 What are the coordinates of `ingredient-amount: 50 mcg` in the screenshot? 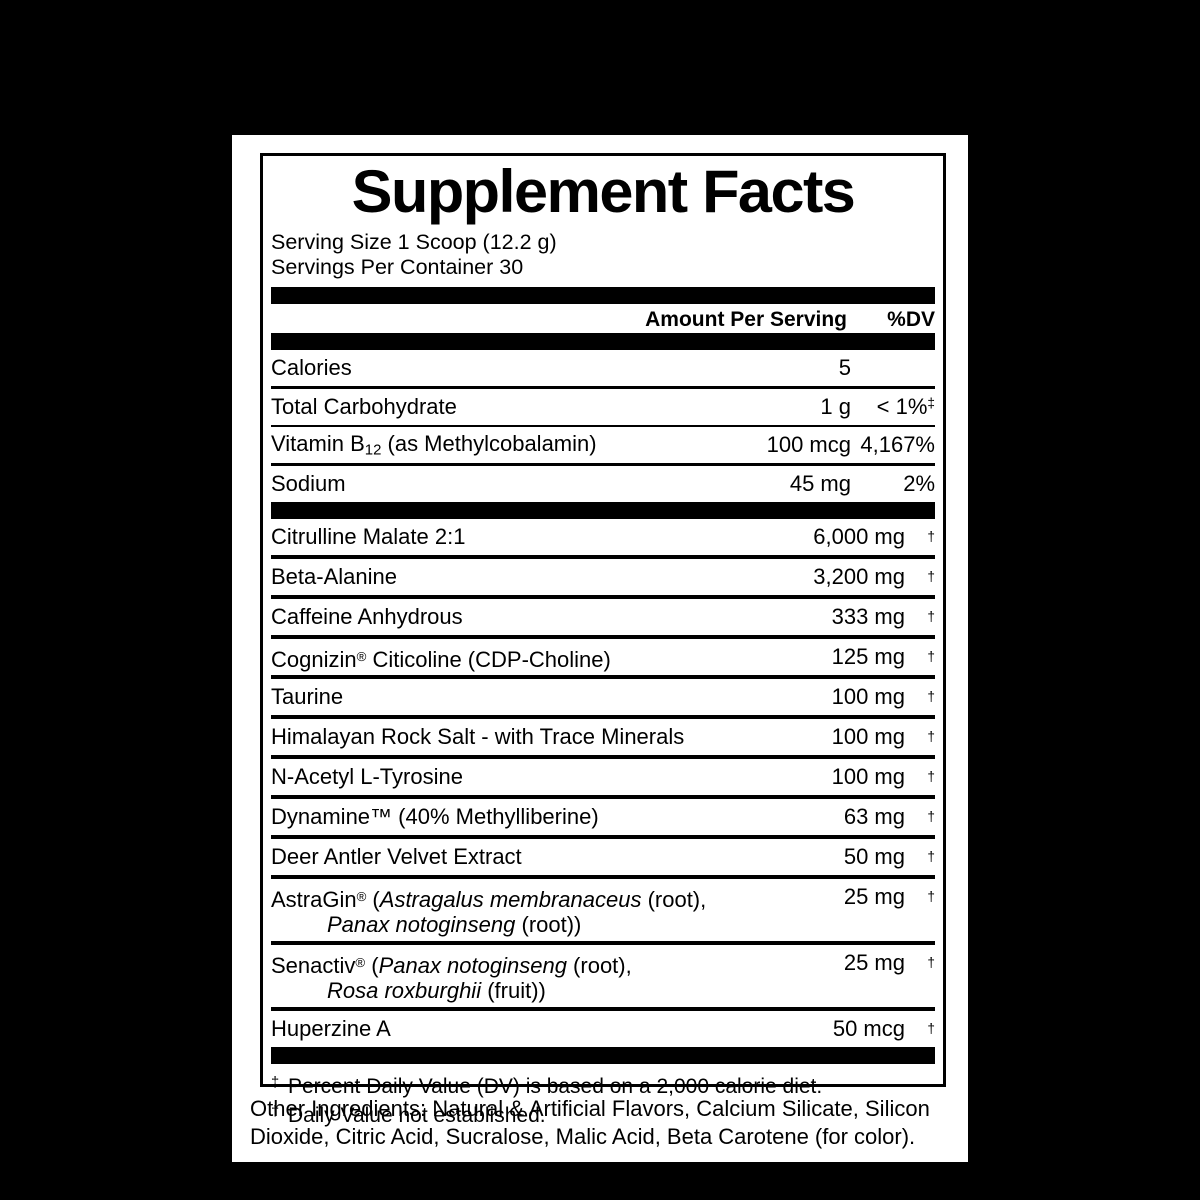 It's located at (868, 1028).